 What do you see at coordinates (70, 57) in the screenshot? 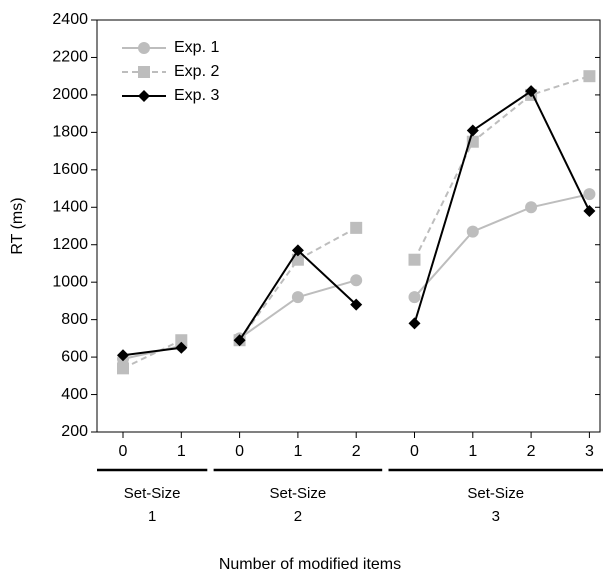
I see `y-tick-label: 2200` at bounding box center [70, 57].